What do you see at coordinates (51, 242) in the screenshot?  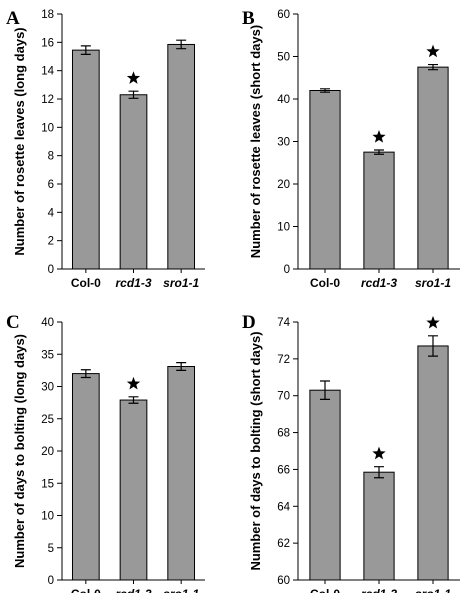 I see `y-tick-label: 2` at bounding box center [51, 242].